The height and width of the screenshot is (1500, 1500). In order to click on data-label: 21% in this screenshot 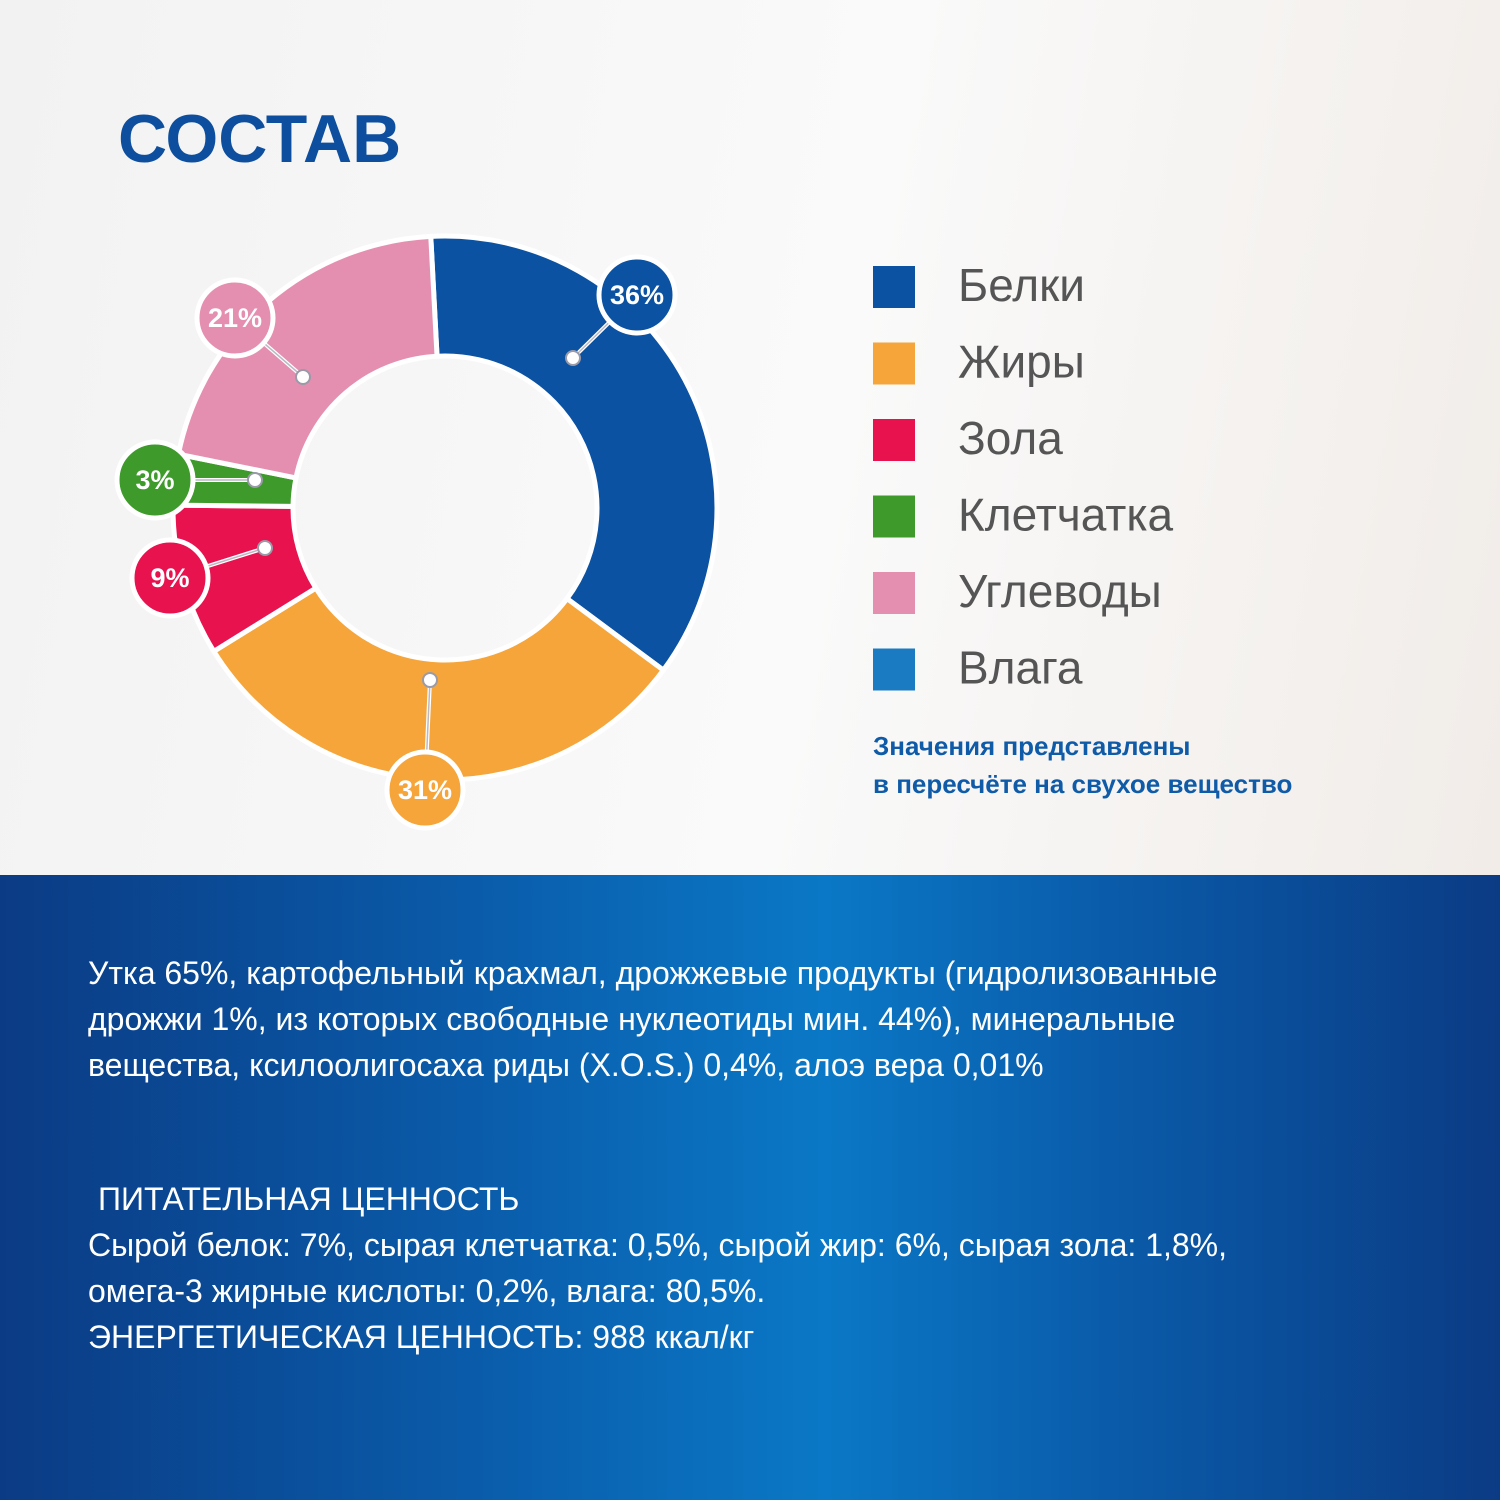, I will do `click(235, 318)`.